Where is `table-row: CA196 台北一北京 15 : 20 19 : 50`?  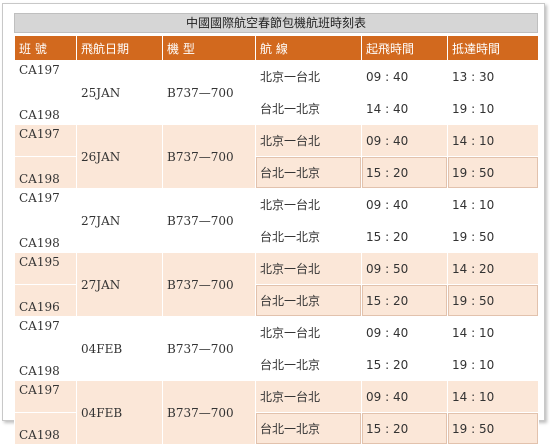 table-row: CA196 台北一北京 15 : 20 19 : 50 is located at coordinates (276, 300).